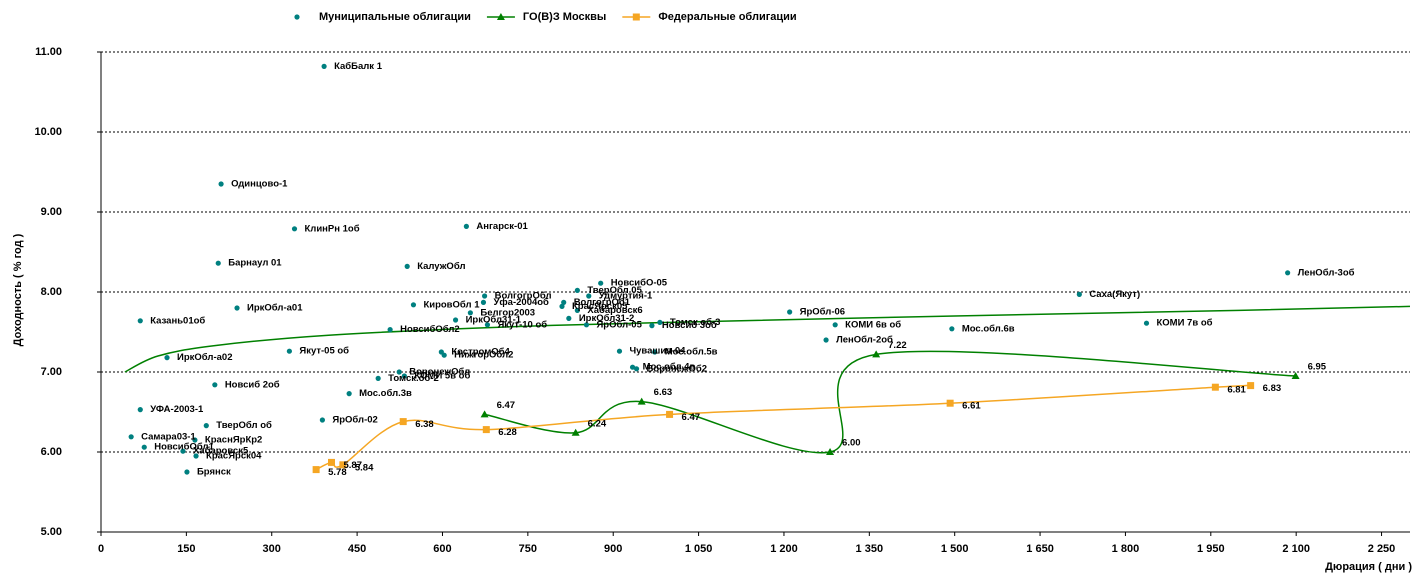  I want to click on y-tick-label: 6.00, so click(51, 452).